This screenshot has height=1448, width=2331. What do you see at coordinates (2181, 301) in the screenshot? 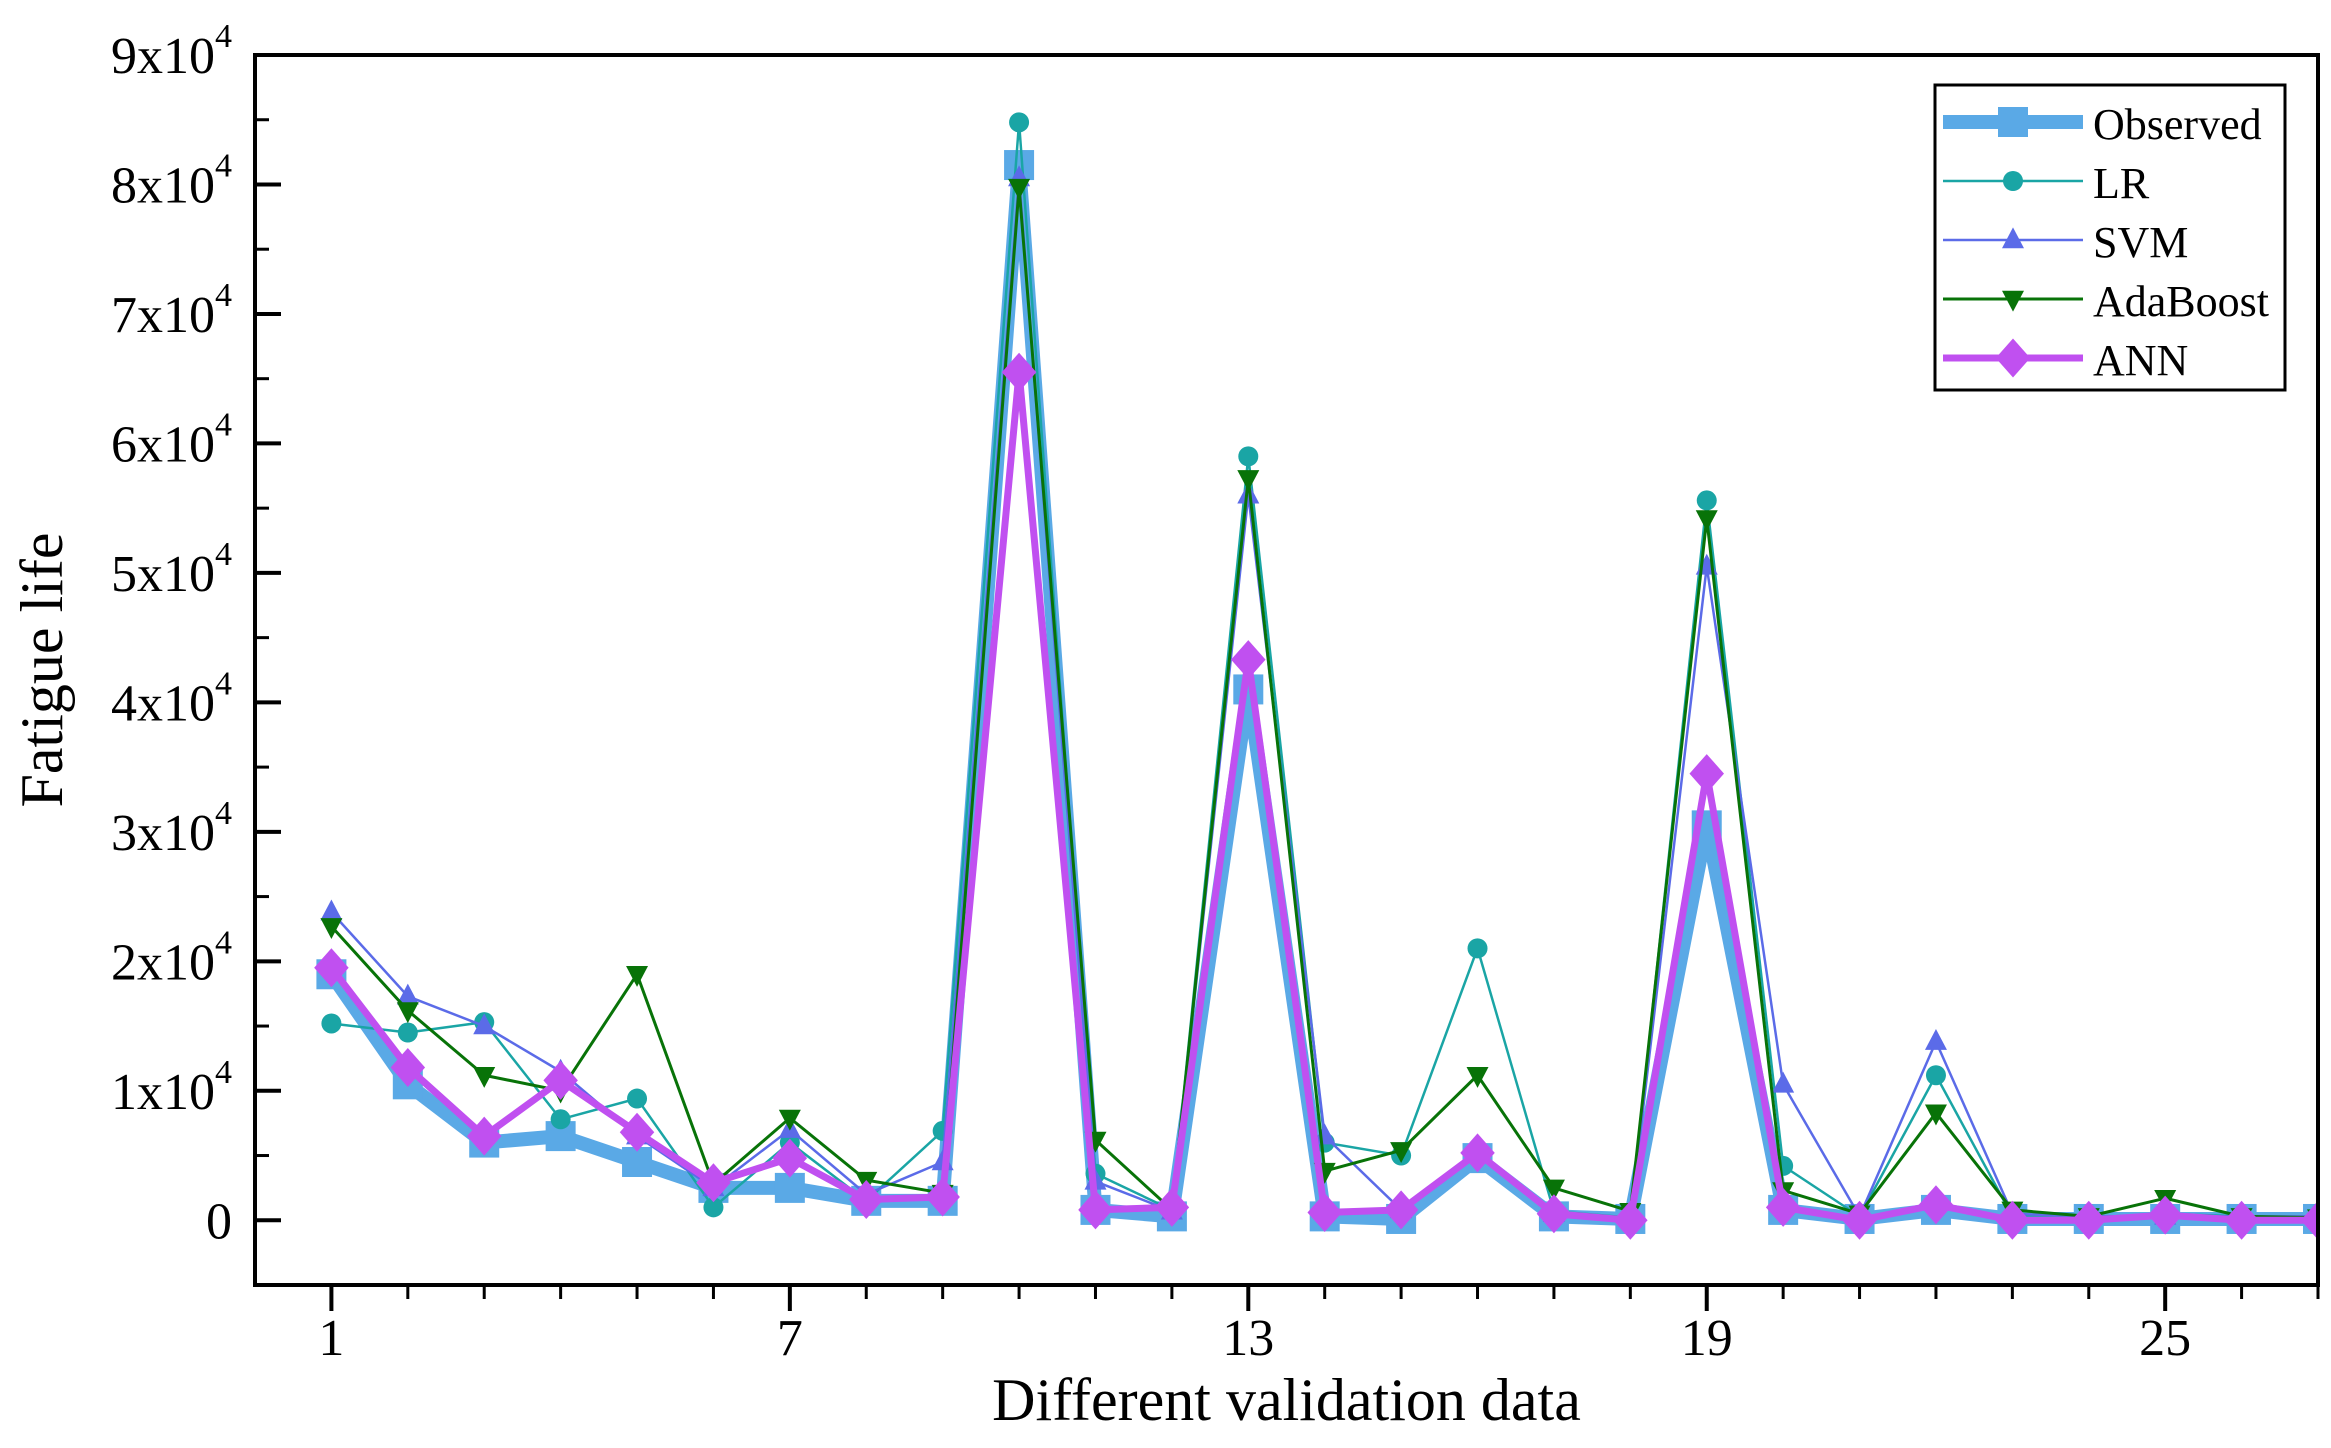
I see `legend-label: AdaBoost` at bounding box center [2181, 301].